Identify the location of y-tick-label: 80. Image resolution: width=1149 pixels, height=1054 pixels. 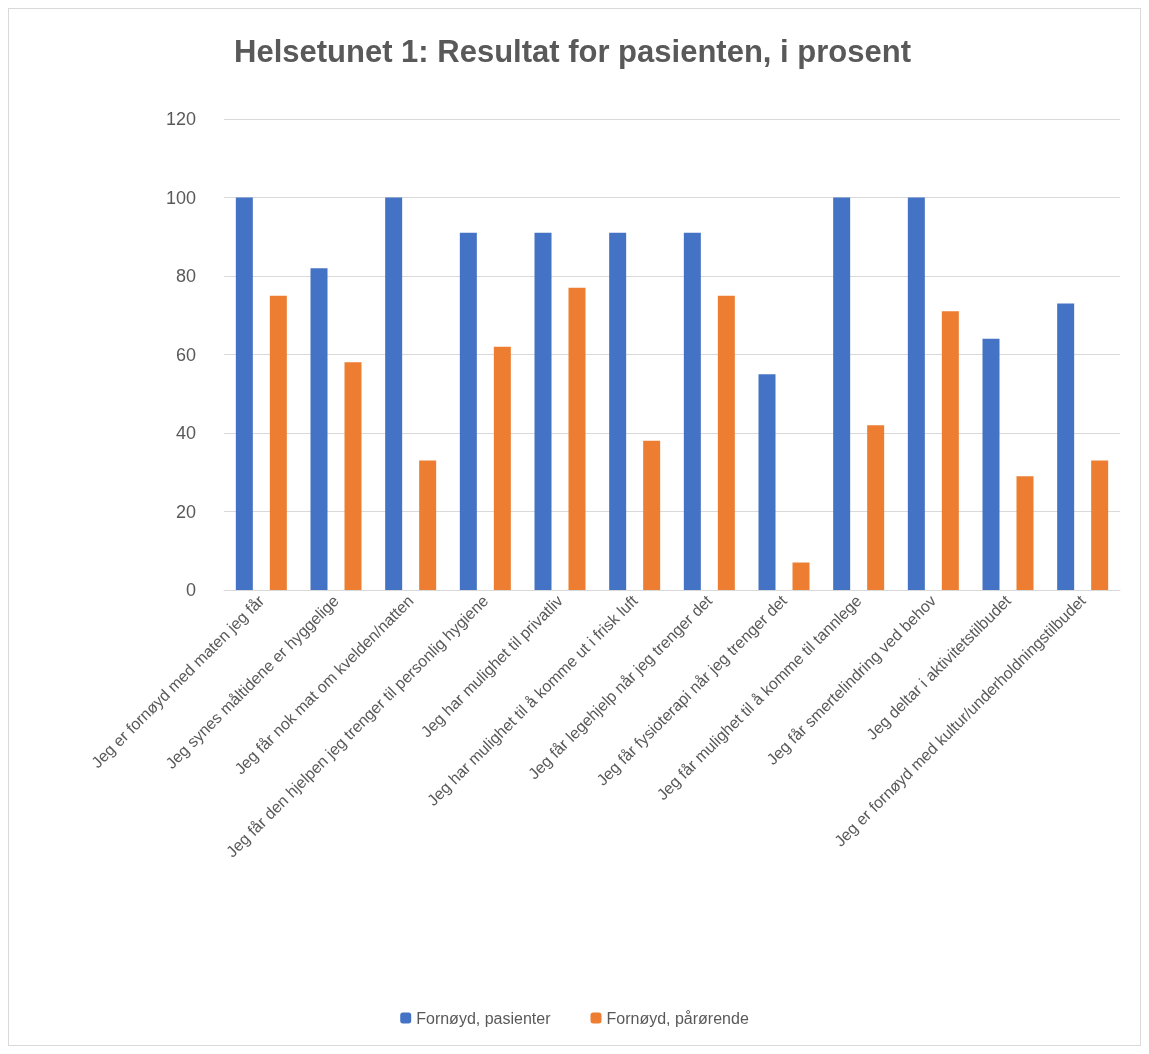
(185, 276).